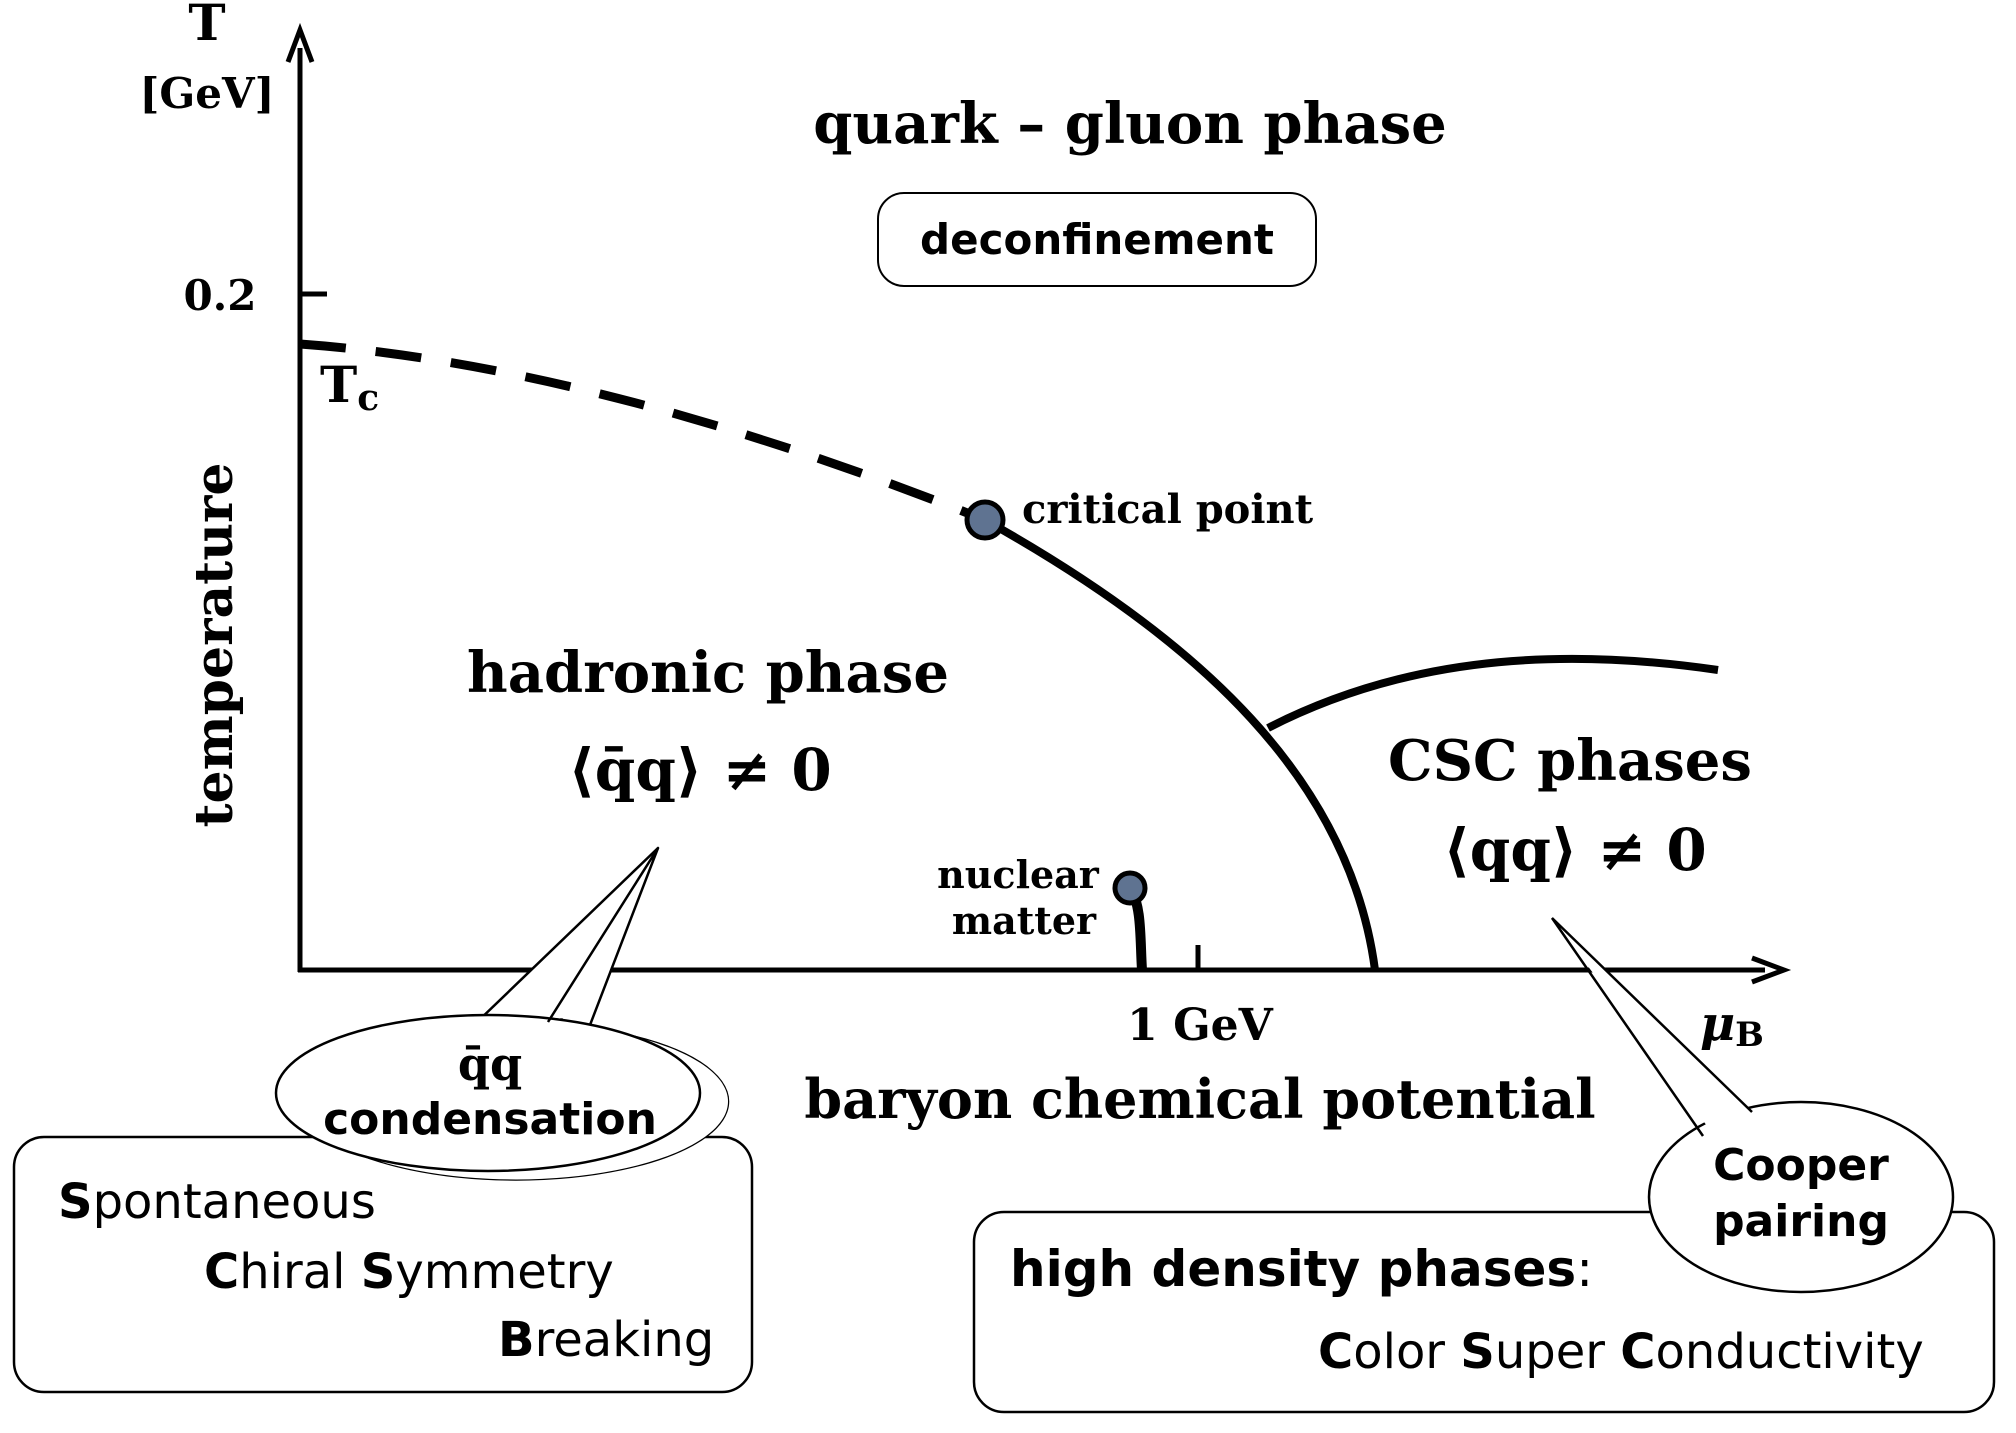 This screenshot has width=2016, height=1433. I want to click on condensation-line-2: condensation, so click(490, 1119).